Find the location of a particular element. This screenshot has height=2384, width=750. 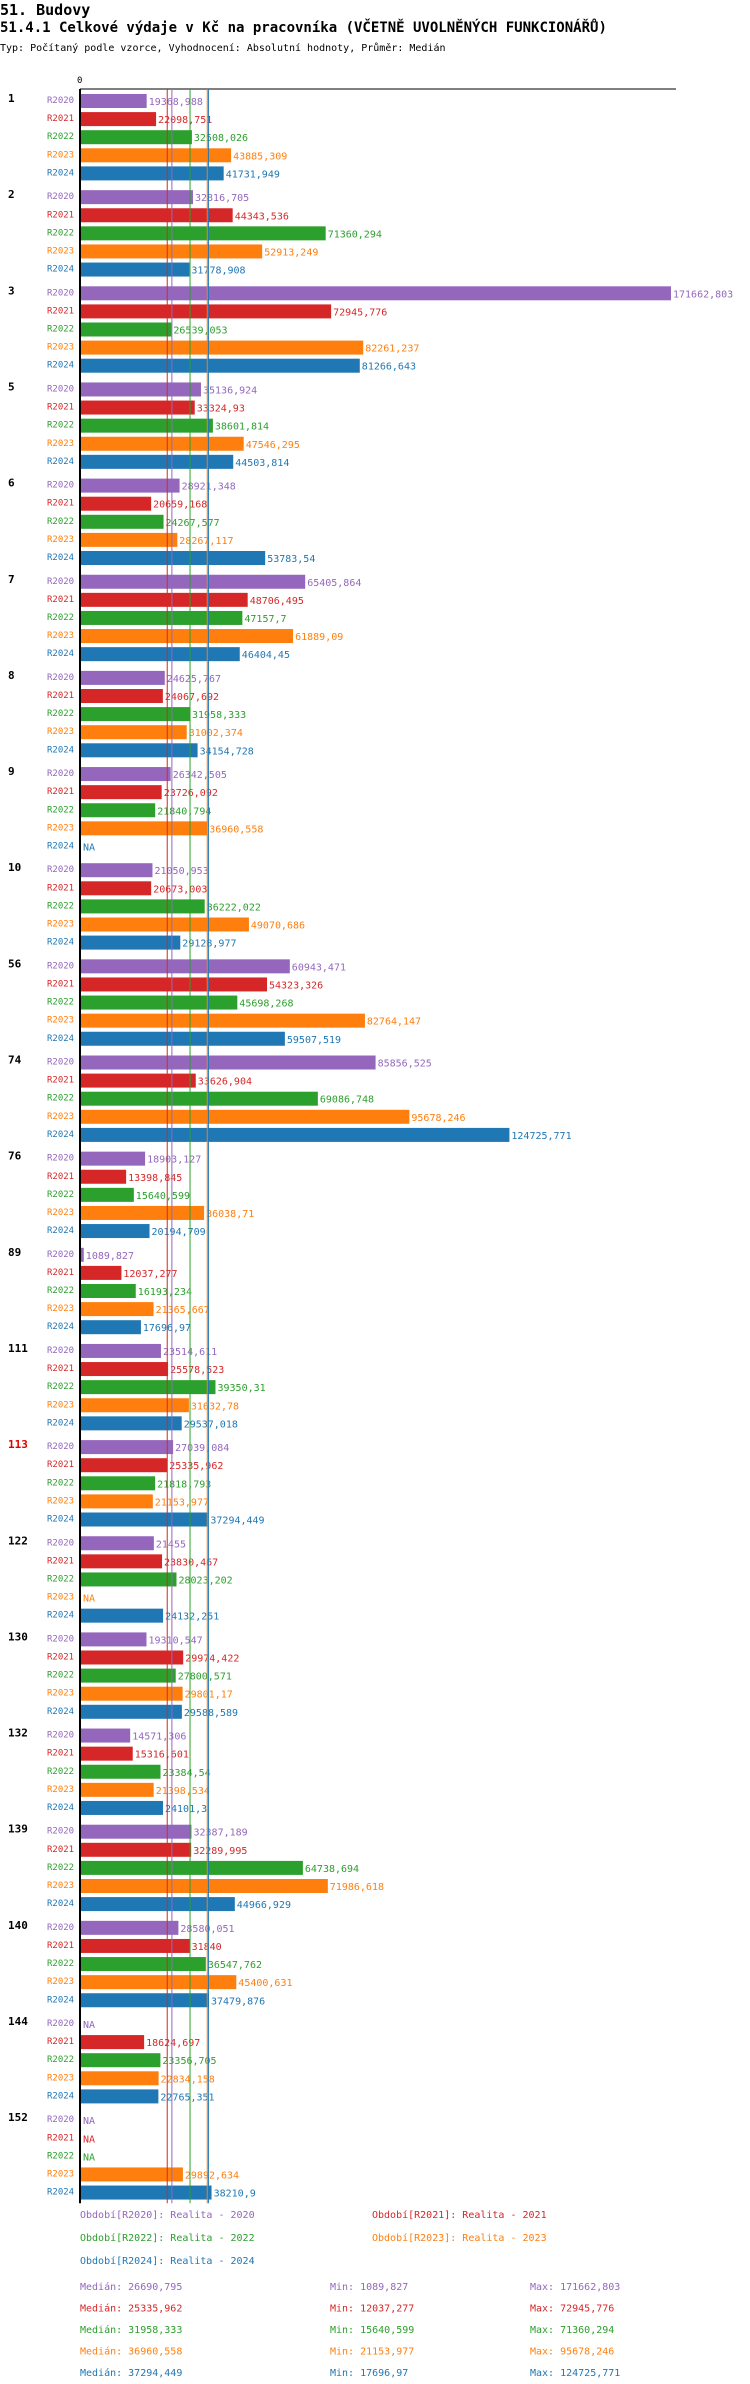

data-label: 22765,351 is located at coordinates (187, 2097).